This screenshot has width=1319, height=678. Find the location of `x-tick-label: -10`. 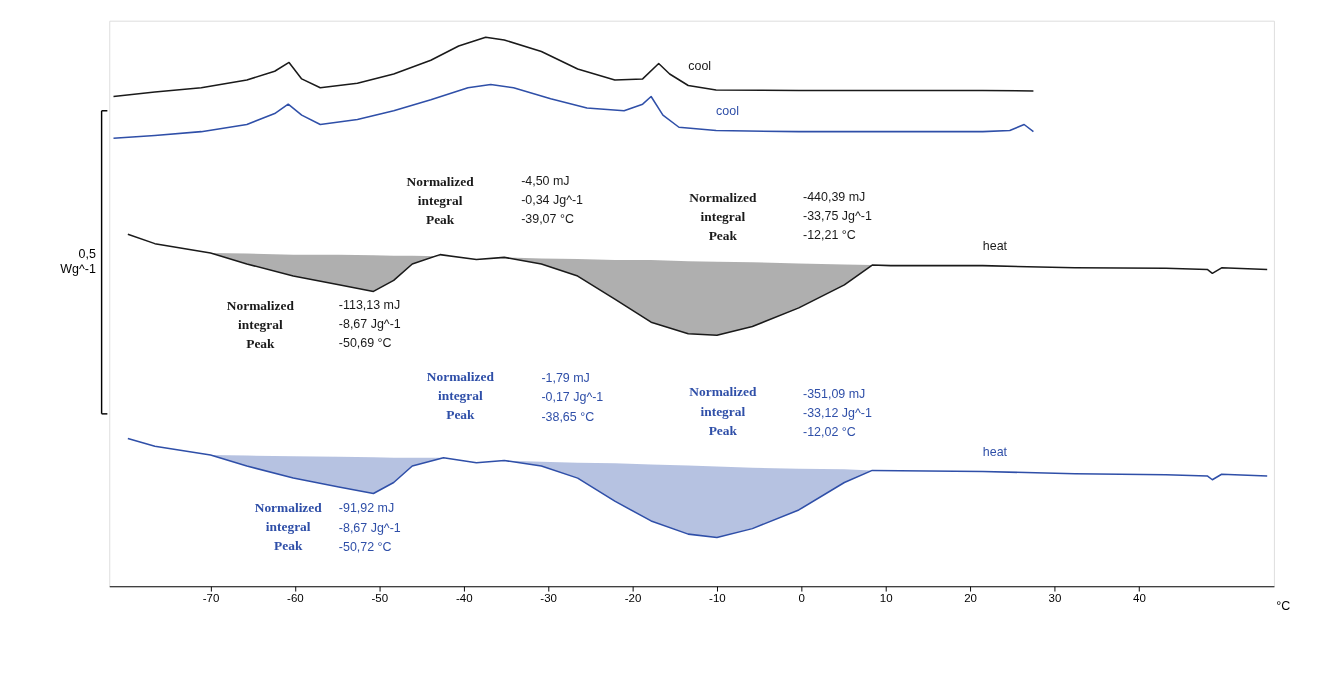

x-tick-label: -10 is located at coordinates (717, 598).